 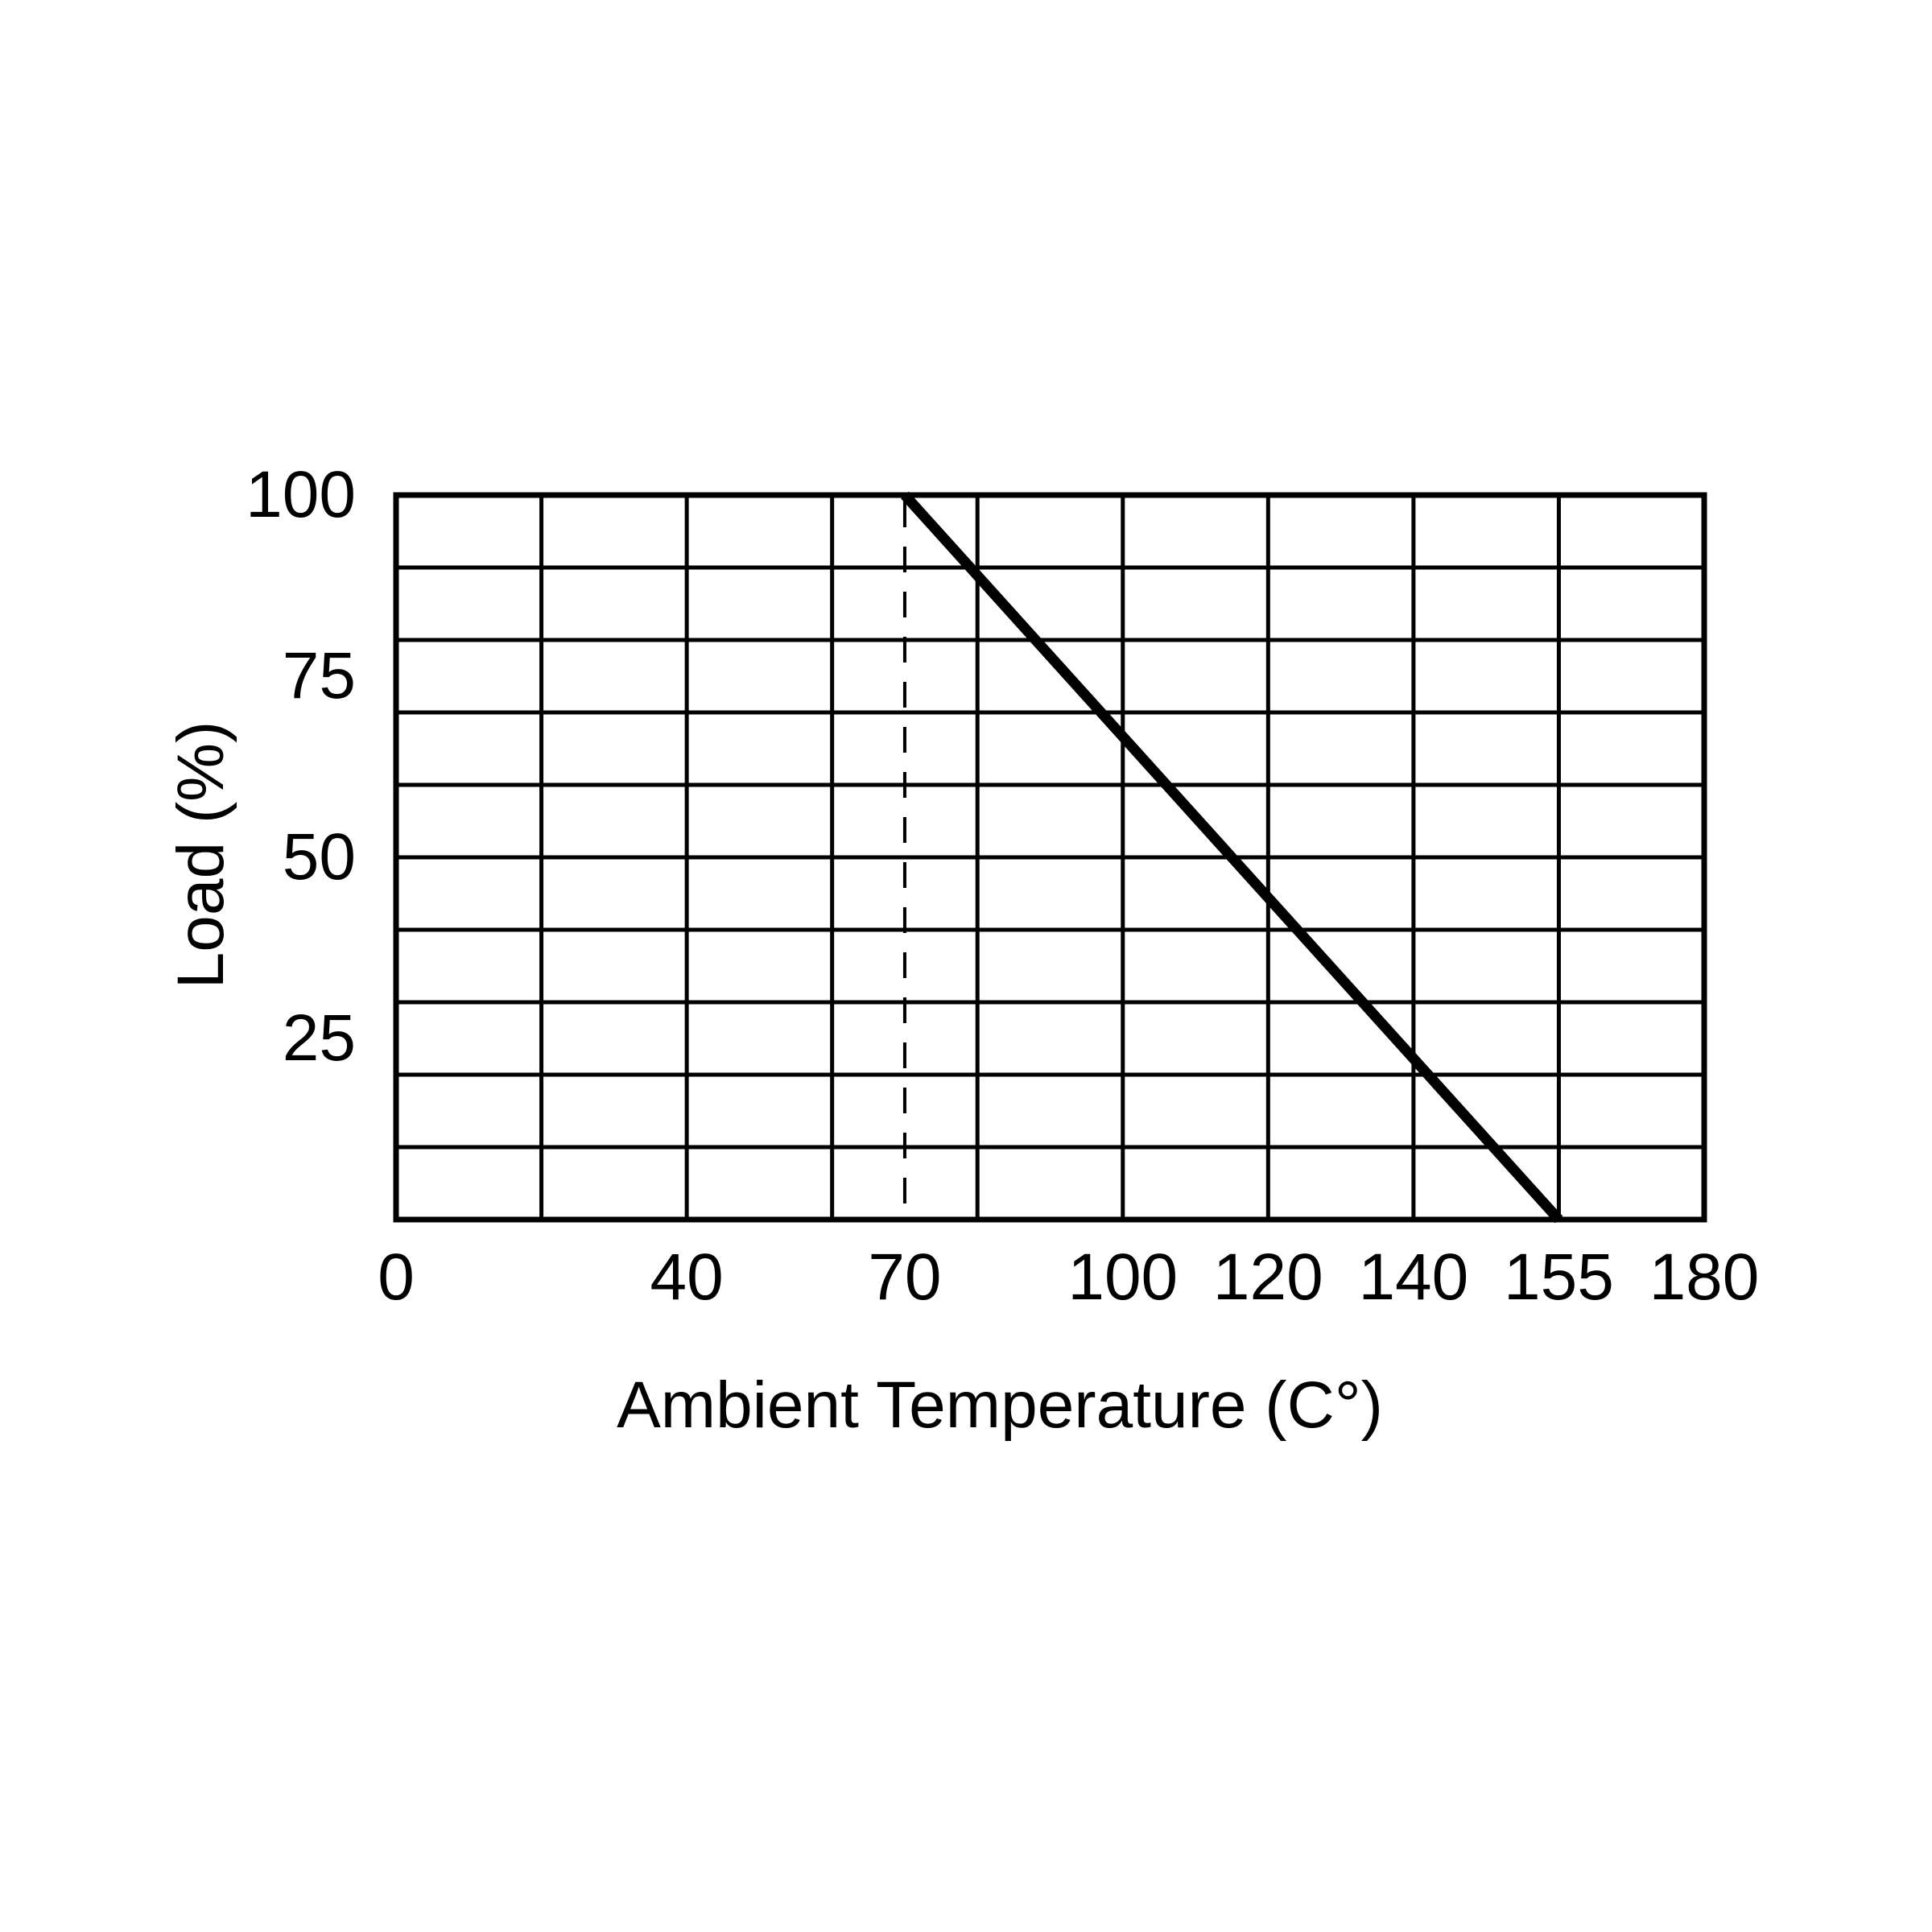 I want to click on y-tick-label: 75, so click(x=319, y=675).